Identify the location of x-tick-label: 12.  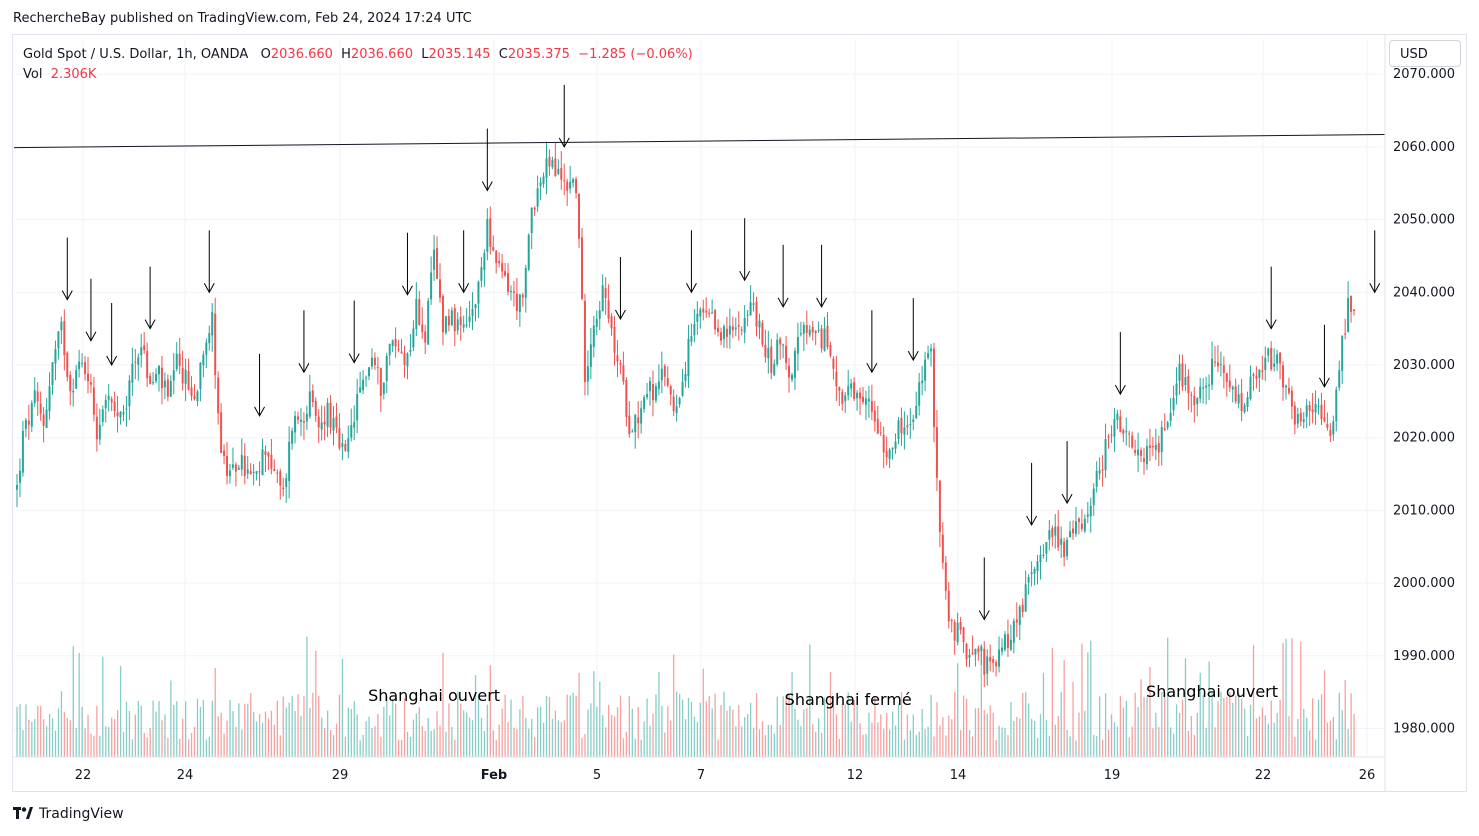
(855, 775).